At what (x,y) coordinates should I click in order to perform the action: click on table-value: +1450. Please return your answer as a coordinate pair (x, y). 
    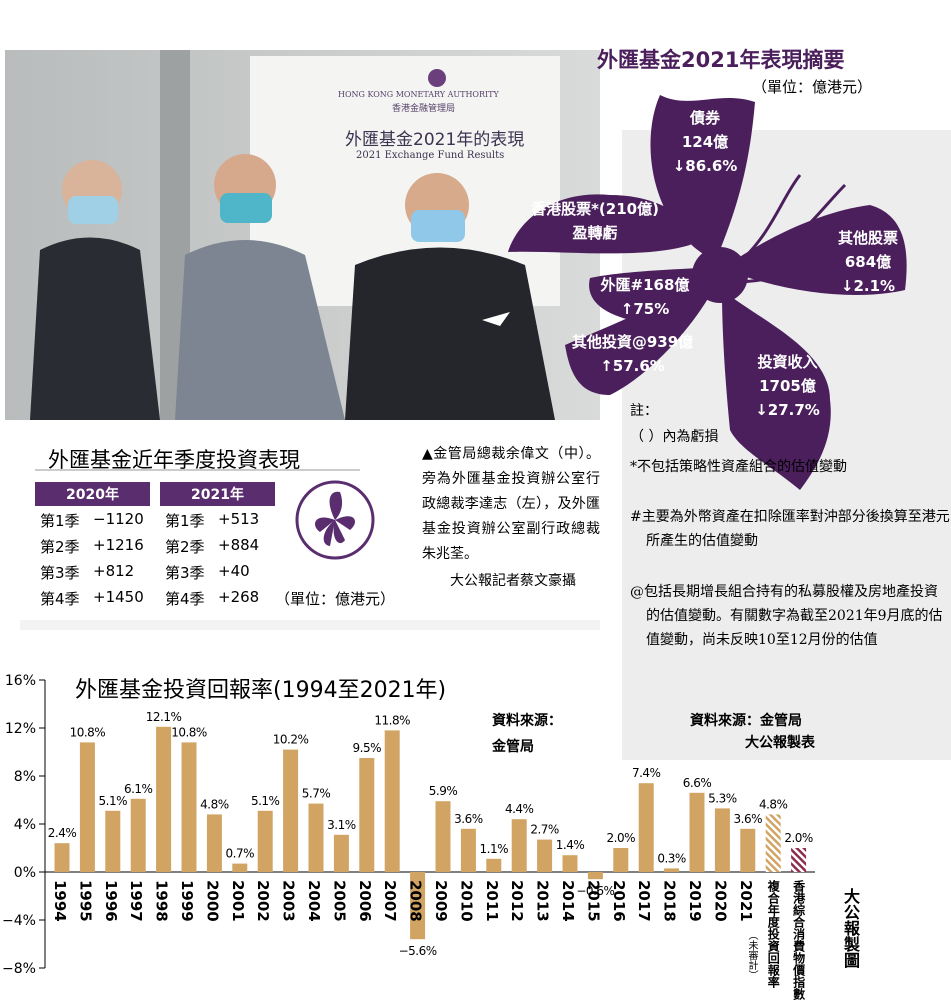
    Looking at the image, I should click on (118, 597).